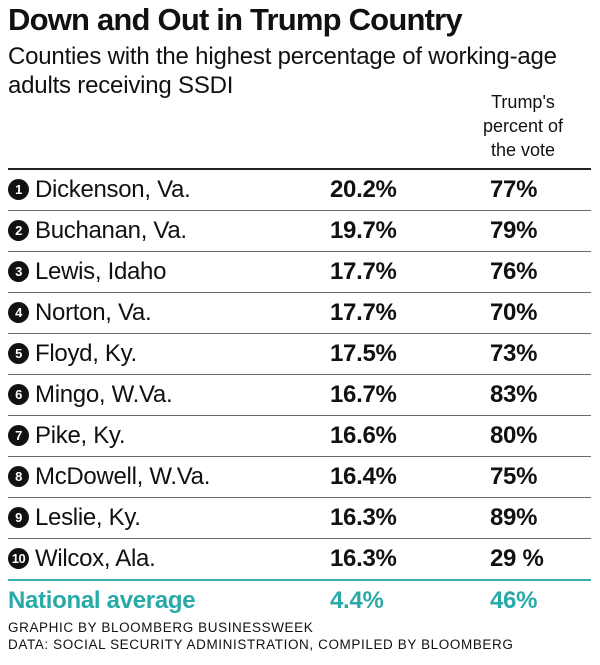 The height and width of the screenshot is (665, 600). Describe the element at coordinates (363, 435) in the screenshot. I see `ssdi-percent: 16.6%` at that location.